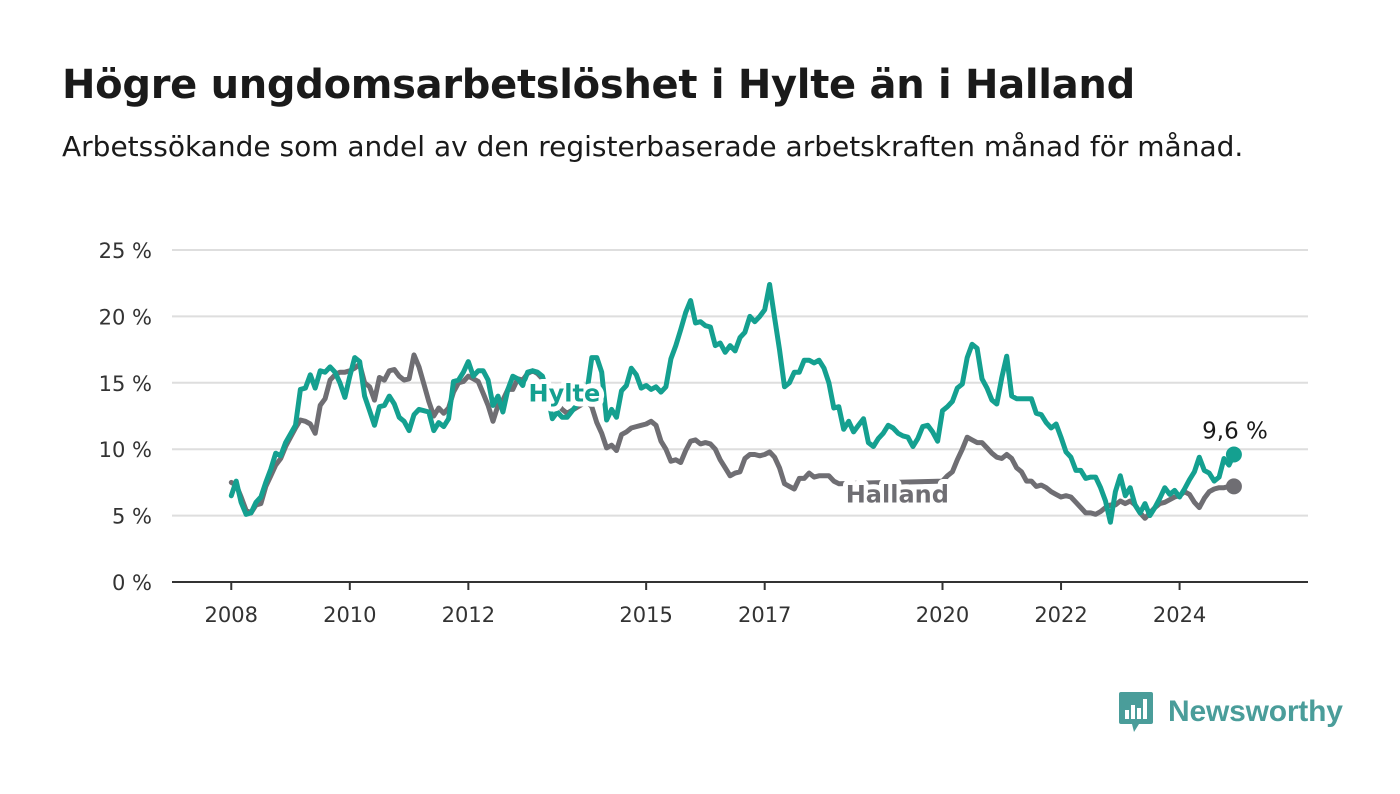 Image resolution: width=1400 pixels, height=794 pixels. What do you see at coordinates (1060, 615) in the screenshot?
I see `x-tick-label: 2022` at bounding box center [1060, 615].